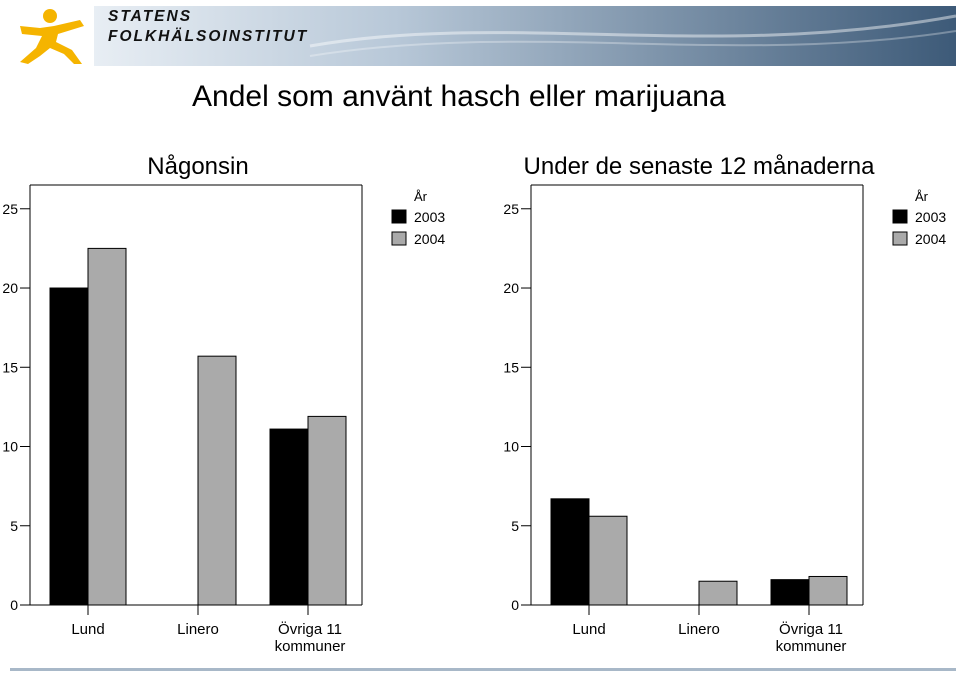 The image size is (960, 678). What do you see at coordinates (208, 36) in the screenshot?
I see `org-name-line2: FOLKHÄLSOINSTITUT` at bounding box center [208, 36].